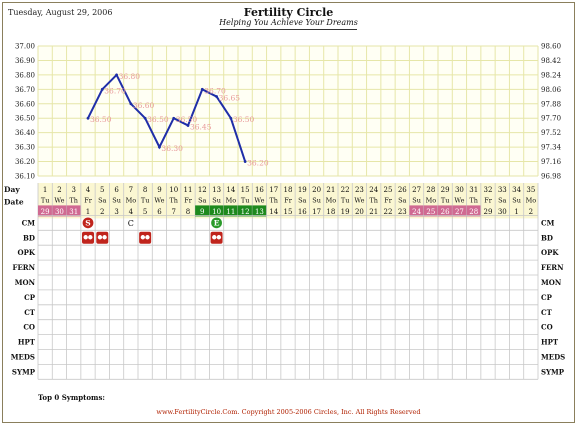 Image resolution: width=577 pixels, height=425 pixels. Describe the element at coordinates (258, 163) in the screenshot. I see `temperature-label: 36.20` at that location.